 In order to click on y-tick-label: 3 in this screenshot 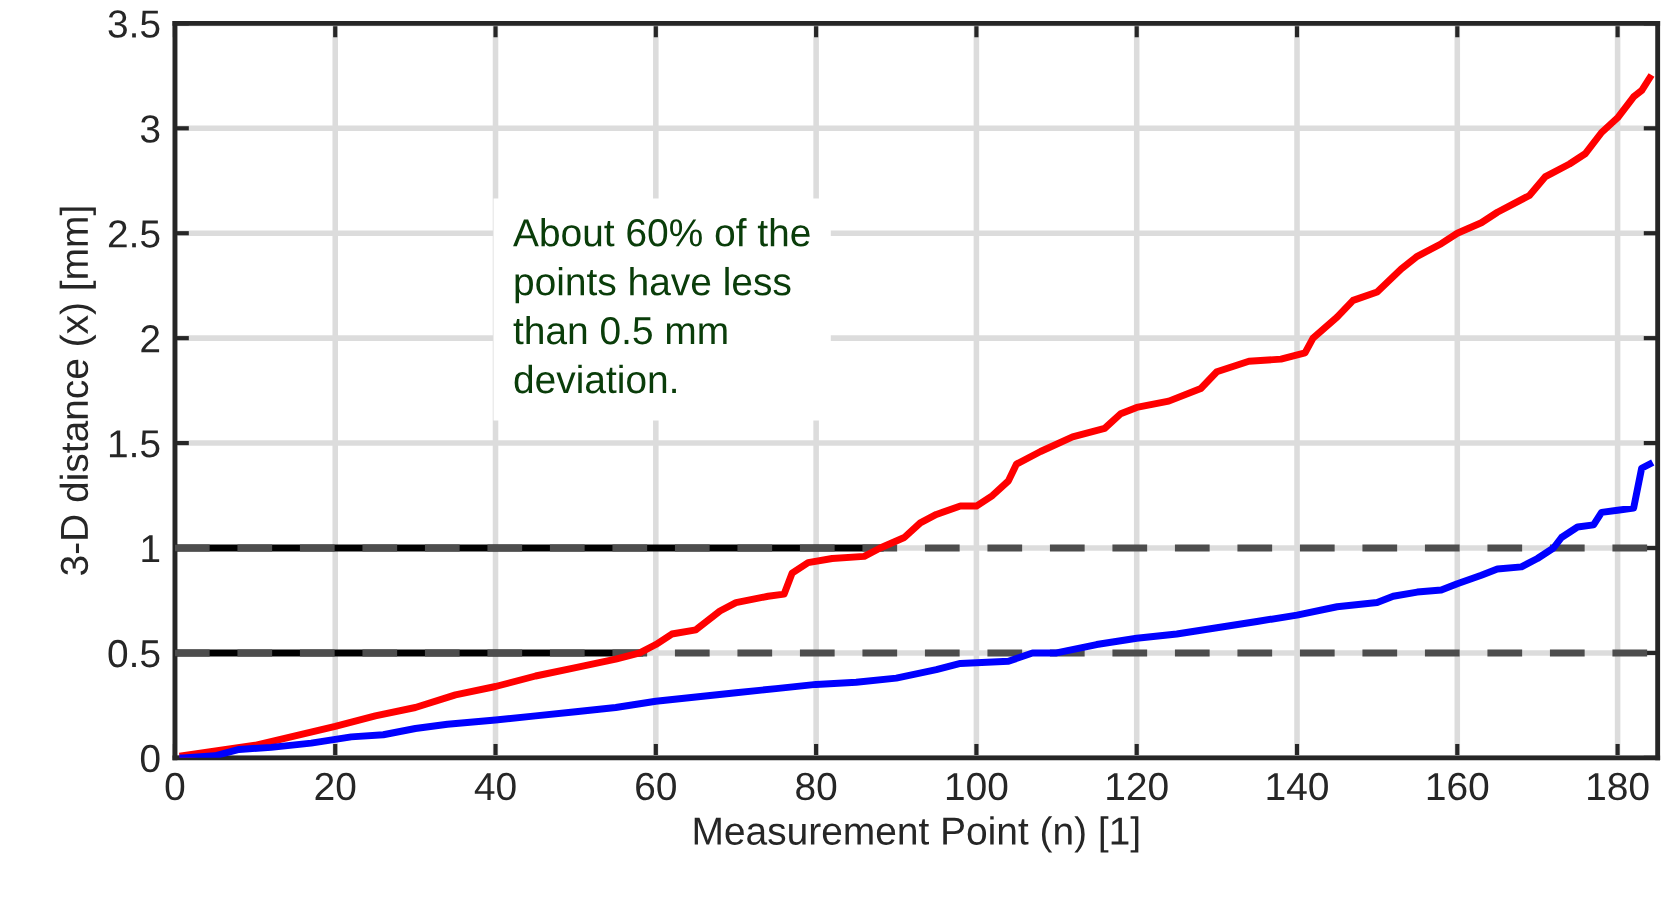, I will do `click(150, 129)`.